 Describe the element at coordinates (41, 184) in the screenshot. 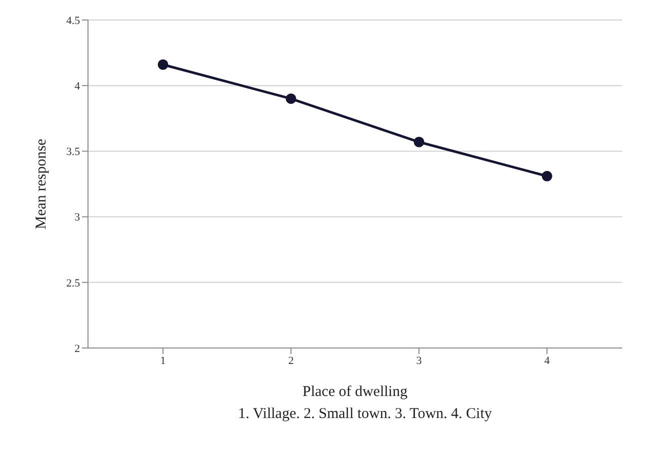

I see `y-axis-title: Mean response` at that location.